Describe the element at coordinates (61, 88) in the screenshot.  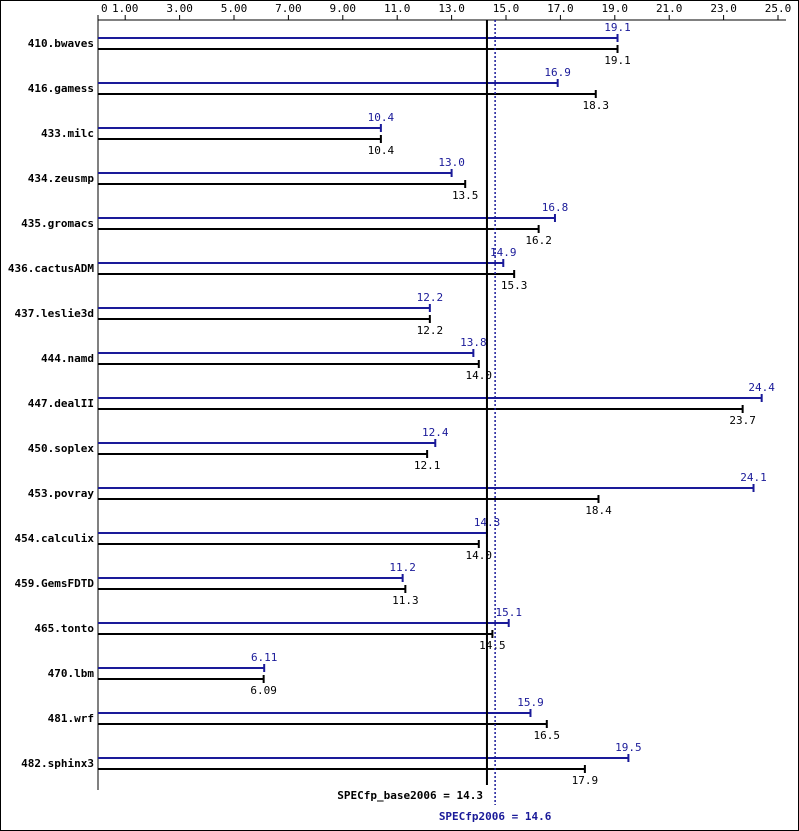
I see `category-label: 416.gamess` at that location.